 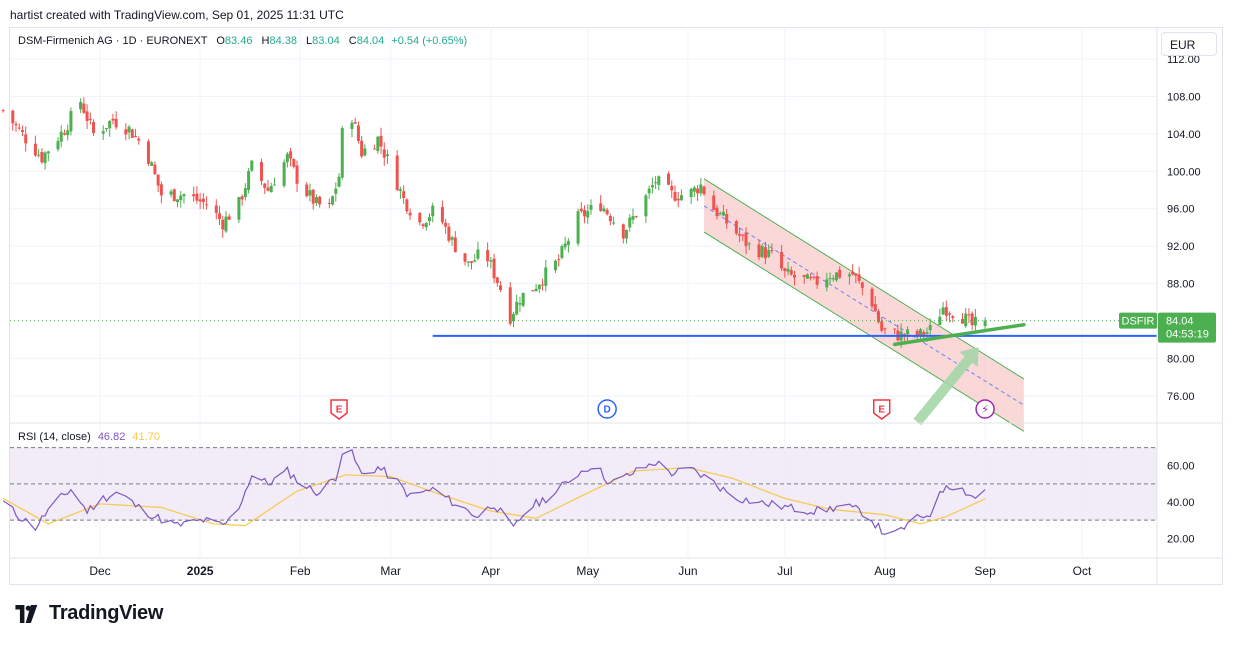 I want to click on legend-c-key: C, so click(x=352, y=41).